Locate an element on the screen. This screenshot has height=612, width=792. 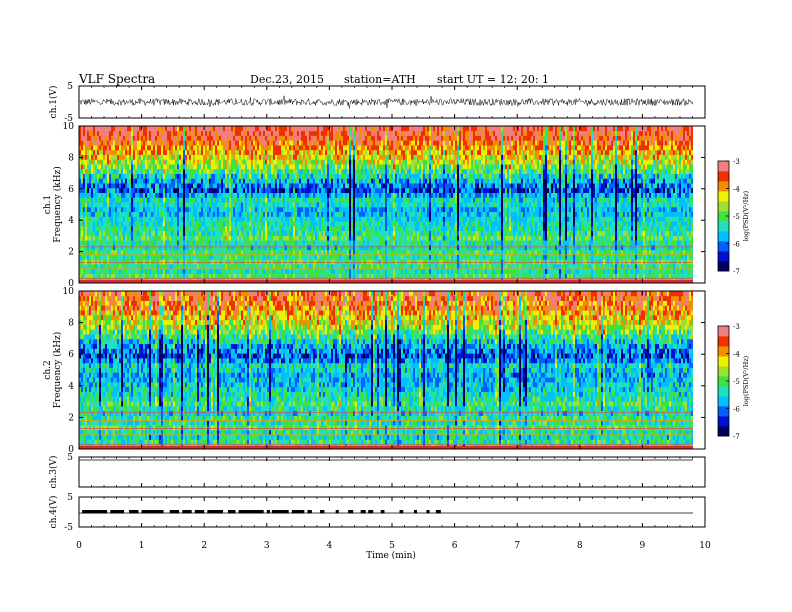
x-tick-label: 1 is located at coordinates (142, 546).